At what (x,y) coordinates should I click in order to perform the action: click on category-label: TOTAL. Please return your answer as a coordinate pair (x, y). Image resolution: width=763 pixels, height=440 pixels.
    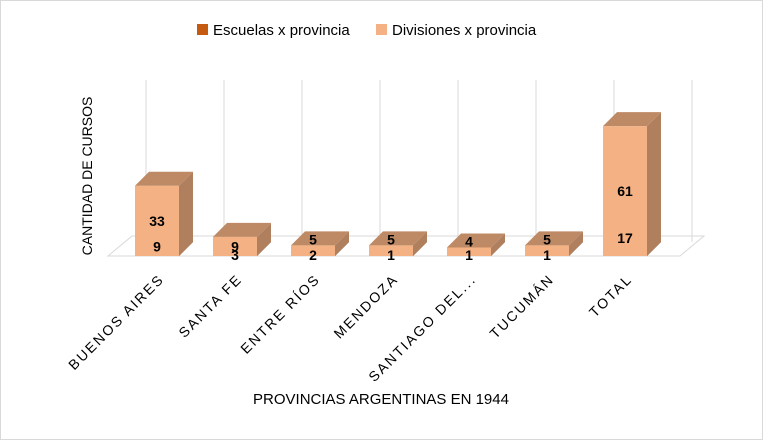
    Looking at the image, I should click on (610, 295).